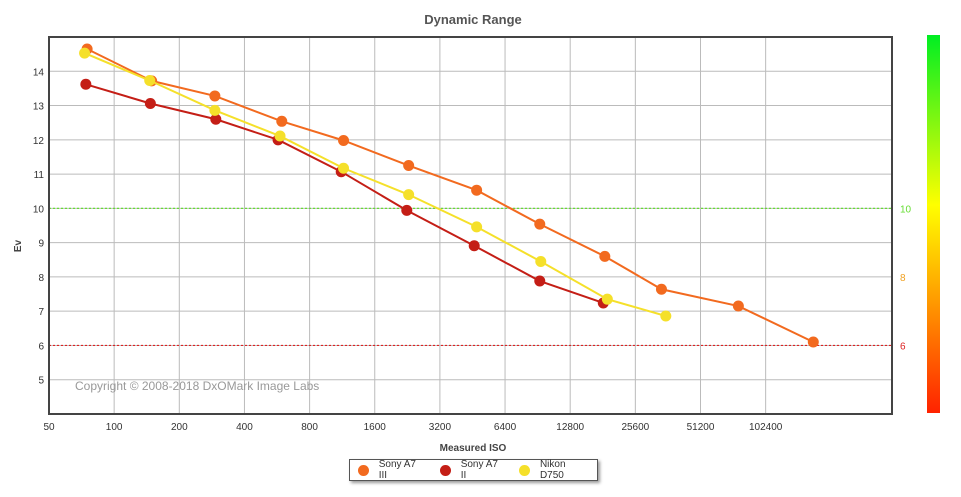 This screenshot has height=497, width=961. I want to click on legend-item-sony-a7-iii: Sony A7 III, so click(392, 470).